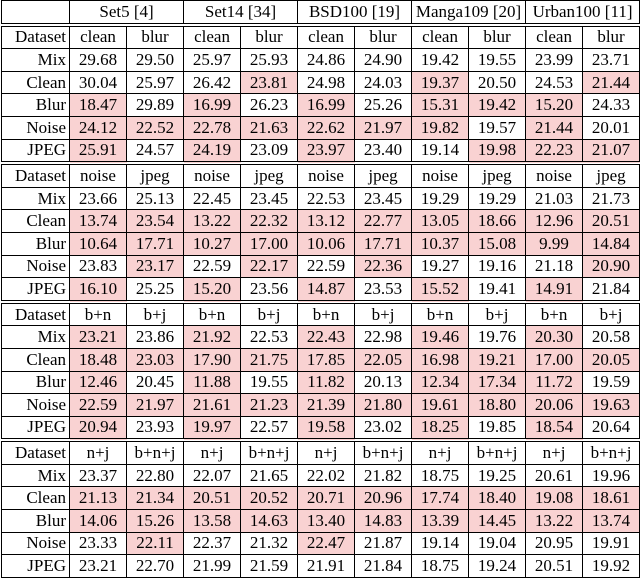  What do you see at coordinates (383, 452) in the screenshot?
I see `column-header: b+n+j` at bounding box center [383, 452].